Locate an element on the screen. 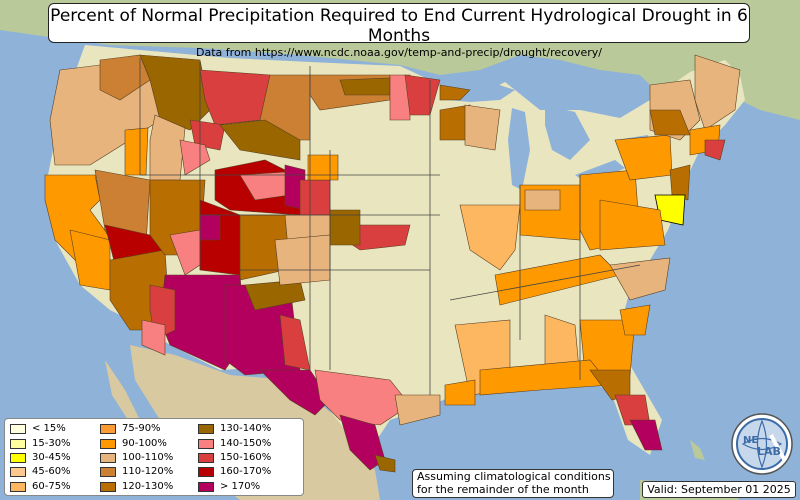  legend-item: < 15% is located at coordinates (54, 429).